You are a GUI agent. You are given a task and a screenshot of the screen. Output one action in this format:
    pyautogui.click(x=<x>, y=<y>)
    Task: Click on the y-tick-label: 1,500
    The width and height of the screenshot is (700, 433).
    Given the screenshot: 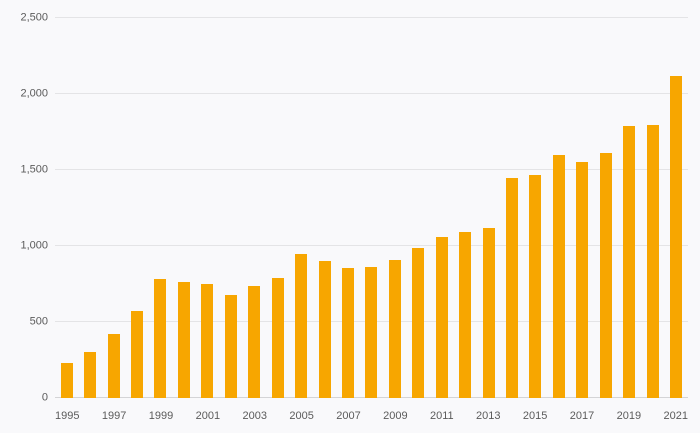 What is the action you would take?
    pyautogui.click(x=34, y=169)
    